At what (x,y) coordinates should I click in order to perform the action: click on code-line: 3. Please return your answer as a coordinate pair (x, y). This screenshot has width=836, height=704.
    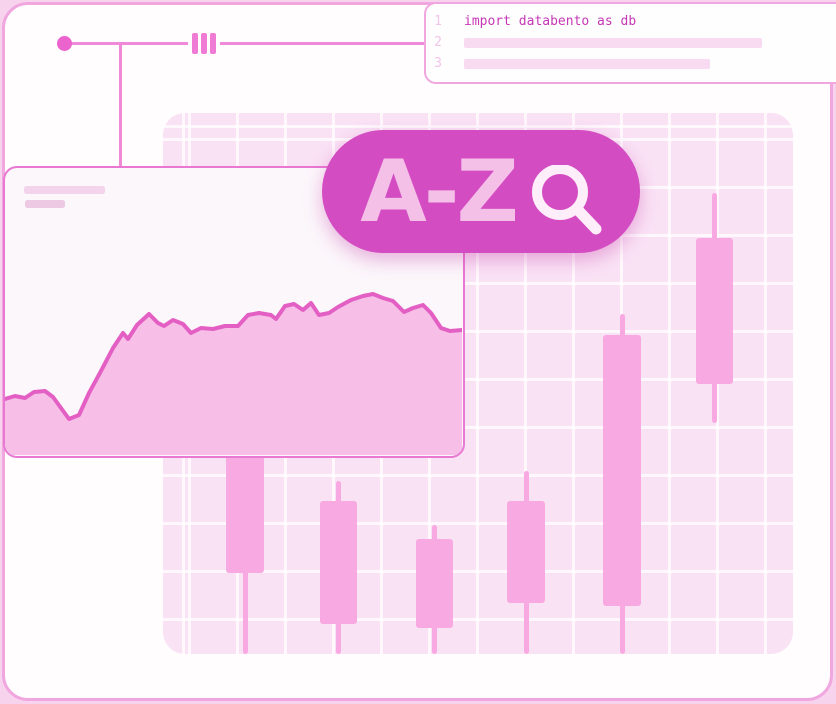
    Looking at the image, I should click on (631, 63).